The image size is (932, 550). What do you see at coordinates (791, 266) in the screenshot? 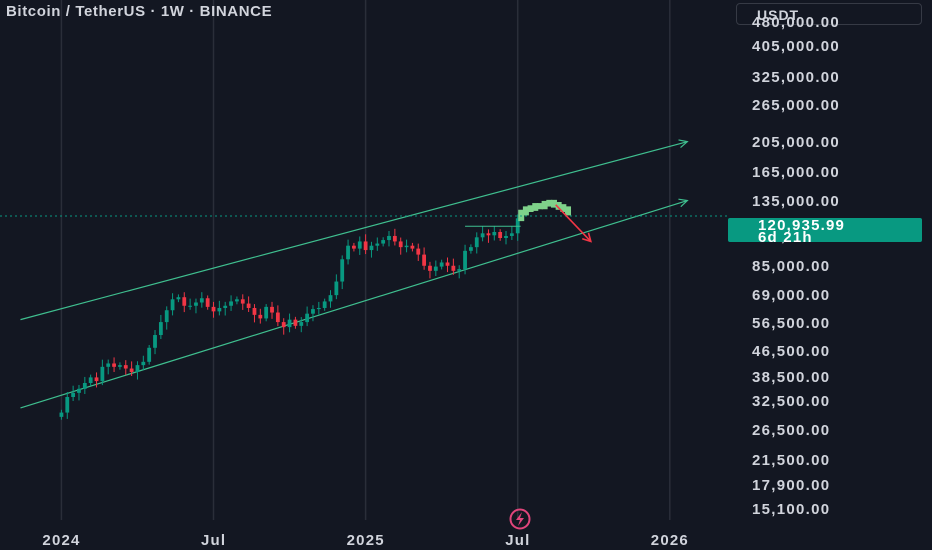
I see `price-tick-label: 85,000.00` at bounding box center [791, 266].